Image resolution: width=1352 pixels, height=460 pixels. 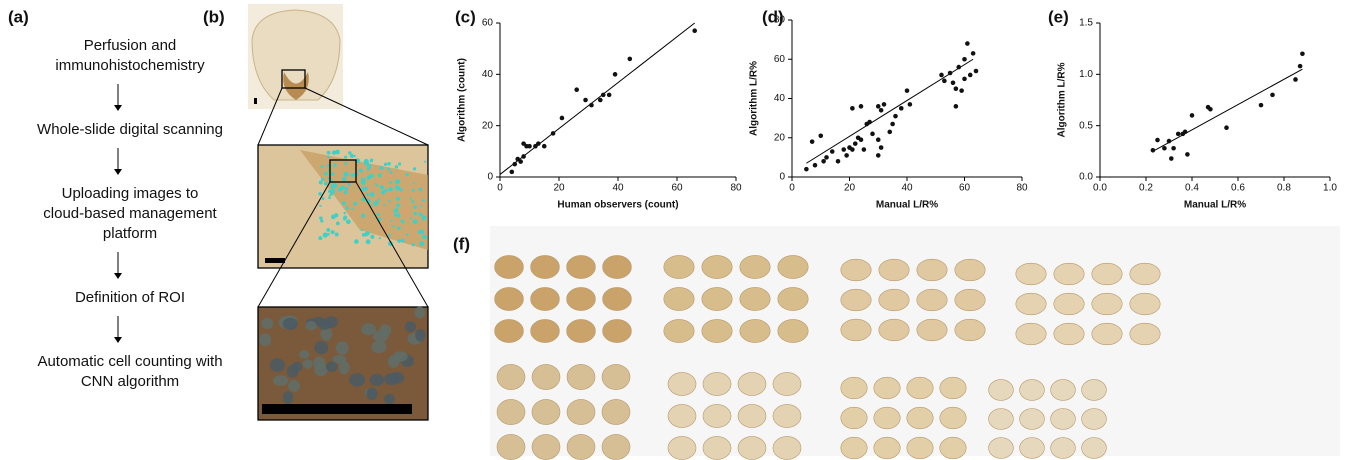 What do you see at coordinates (1146, 188) in the screenshot?
I see `x-tick-label: 0.2` at bounding box center [1146, 188].